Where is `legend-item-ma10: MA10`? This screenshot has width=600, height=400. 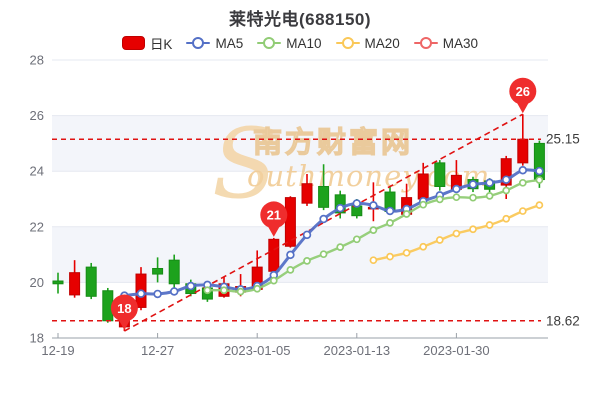
legend-item-ma10: MA10 is located at coordinates (289, 43).